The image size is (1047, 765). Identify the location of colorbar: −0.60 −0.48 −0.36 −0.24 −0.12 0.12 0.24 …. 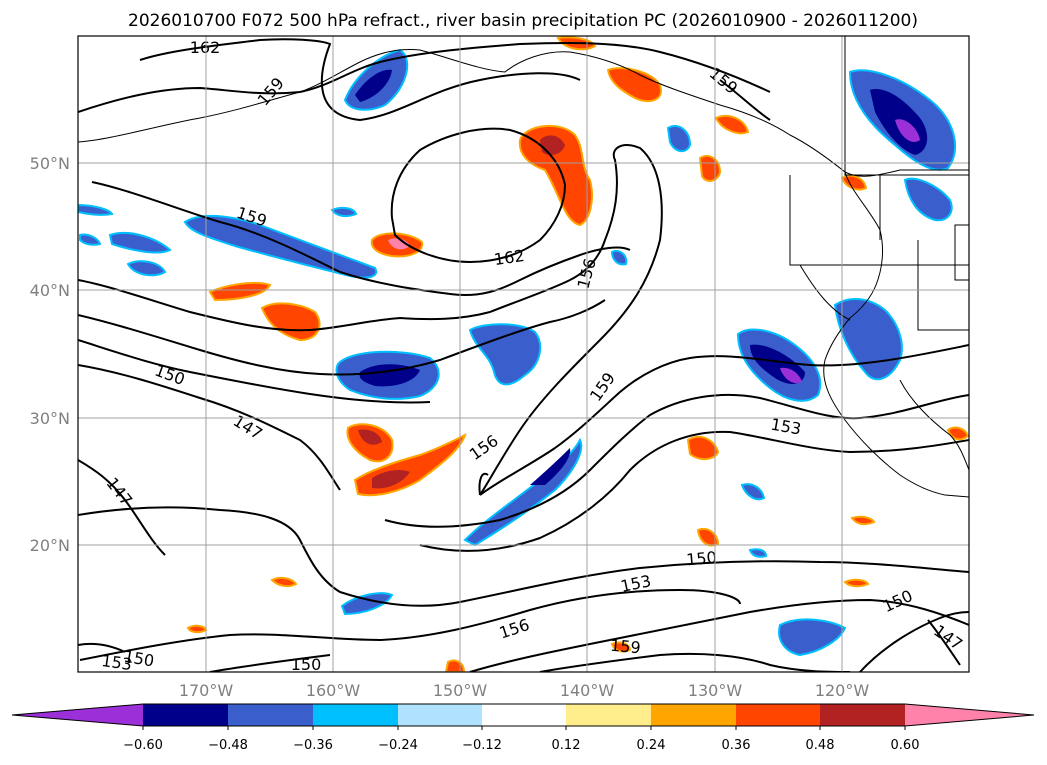
(523, 728).